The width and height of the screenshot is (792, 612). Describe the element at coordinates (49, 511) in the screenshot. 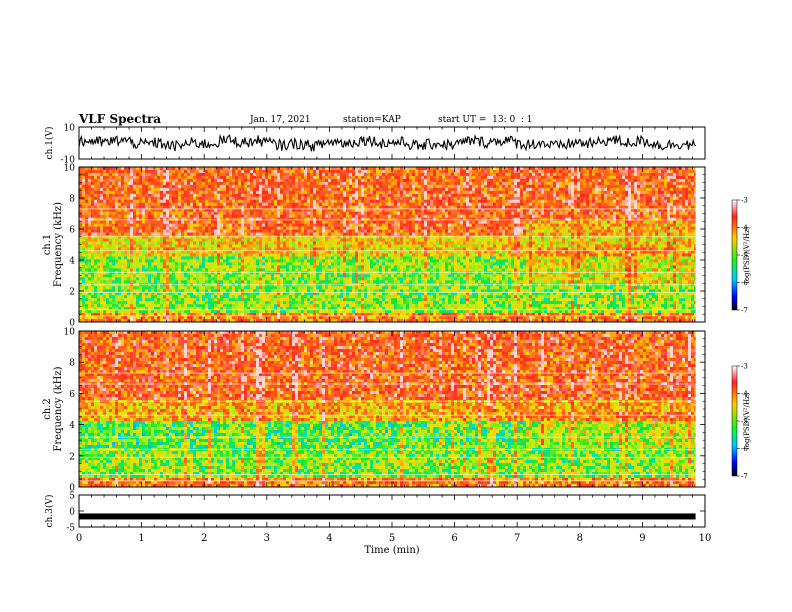

I see `y-axis-label: ch.3(V)` at that location.